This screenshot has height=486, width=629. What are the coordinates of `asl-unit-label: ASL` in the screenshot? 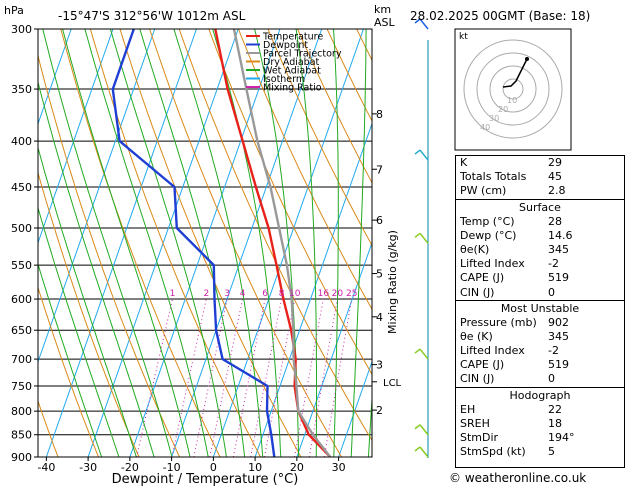 It's located at (385, 22).